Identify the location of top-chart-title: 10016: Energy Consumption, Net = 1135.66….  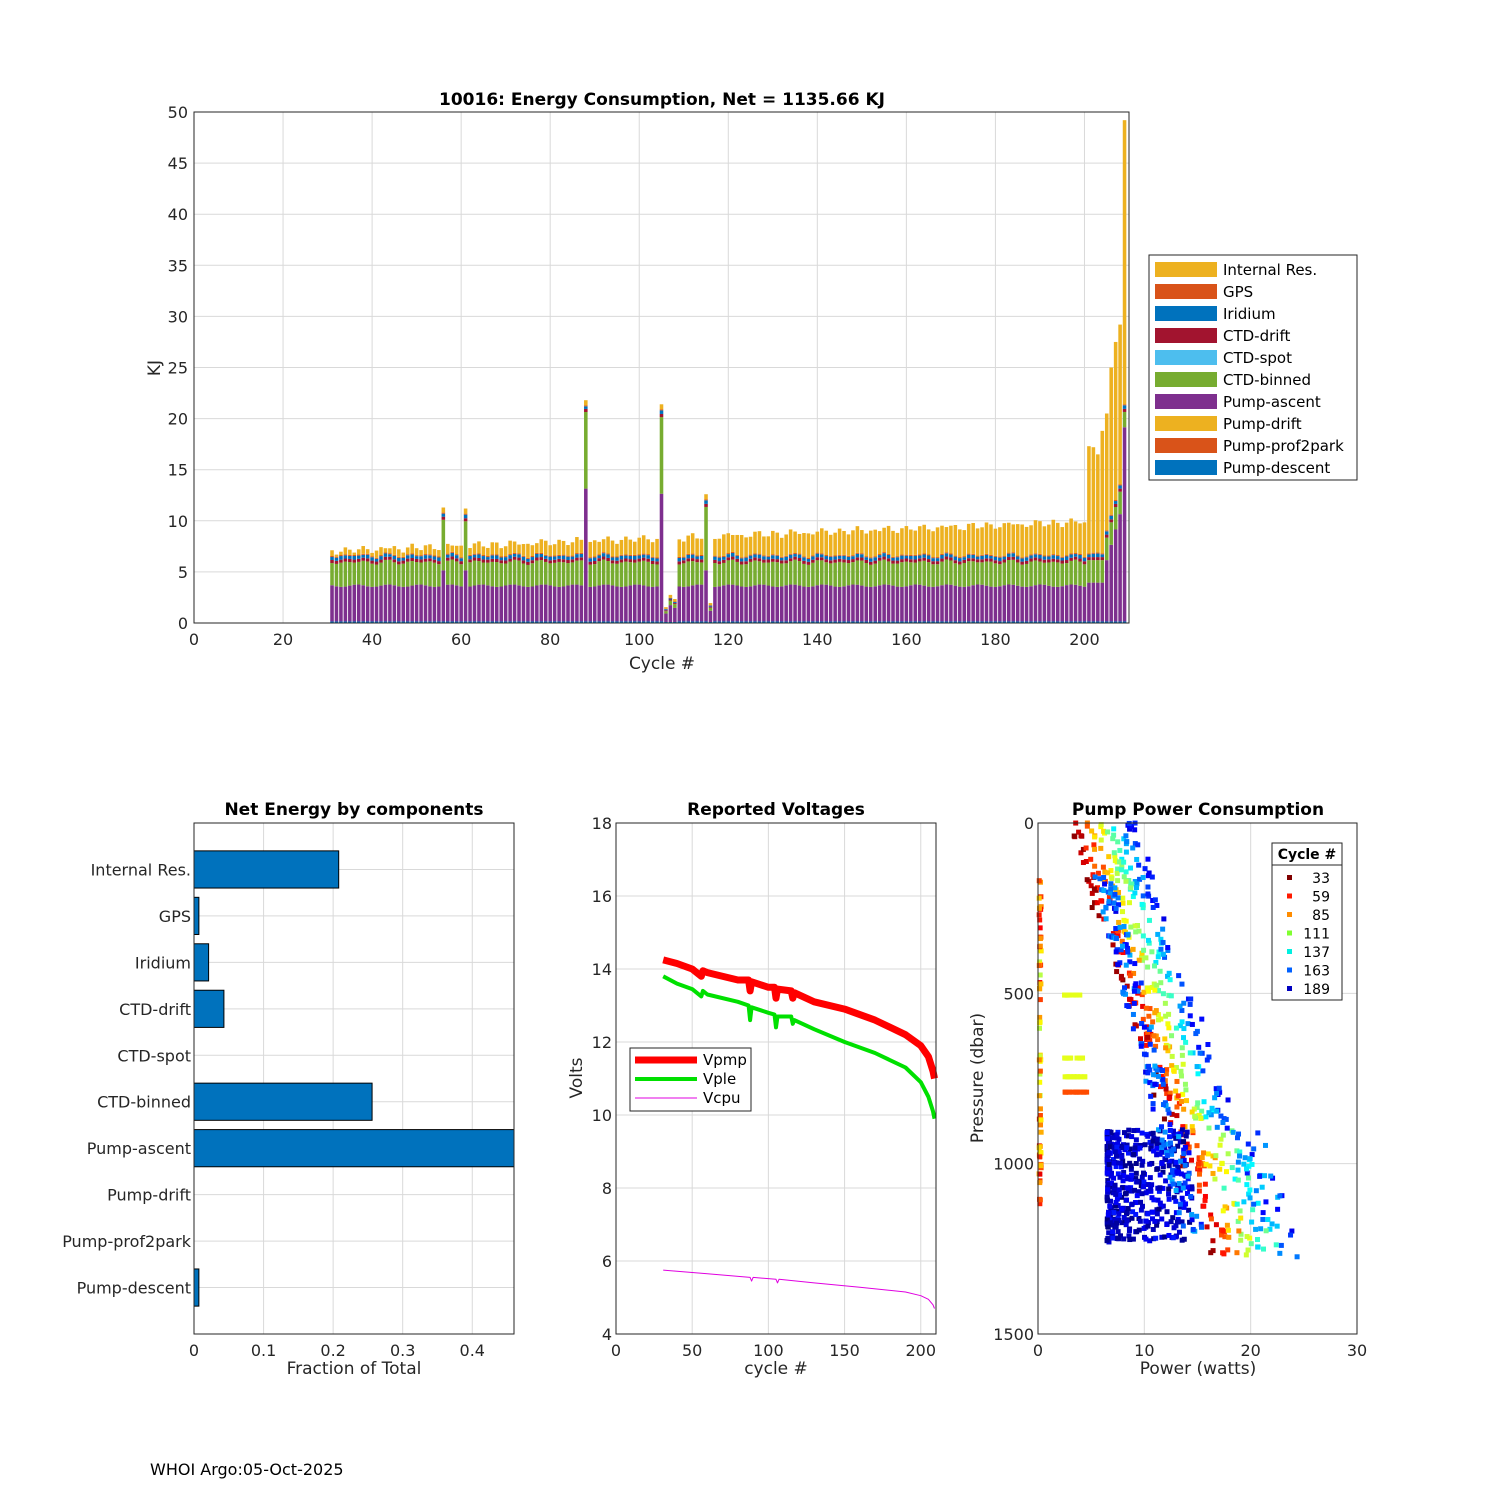
(662, 100).